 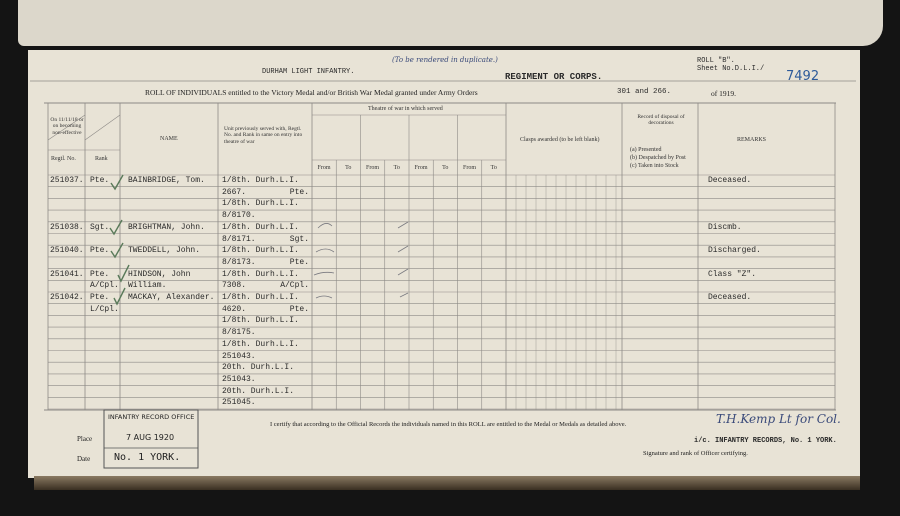 I want to click on record-option: (b) Despatched by Post, so click(x=658, y=158).